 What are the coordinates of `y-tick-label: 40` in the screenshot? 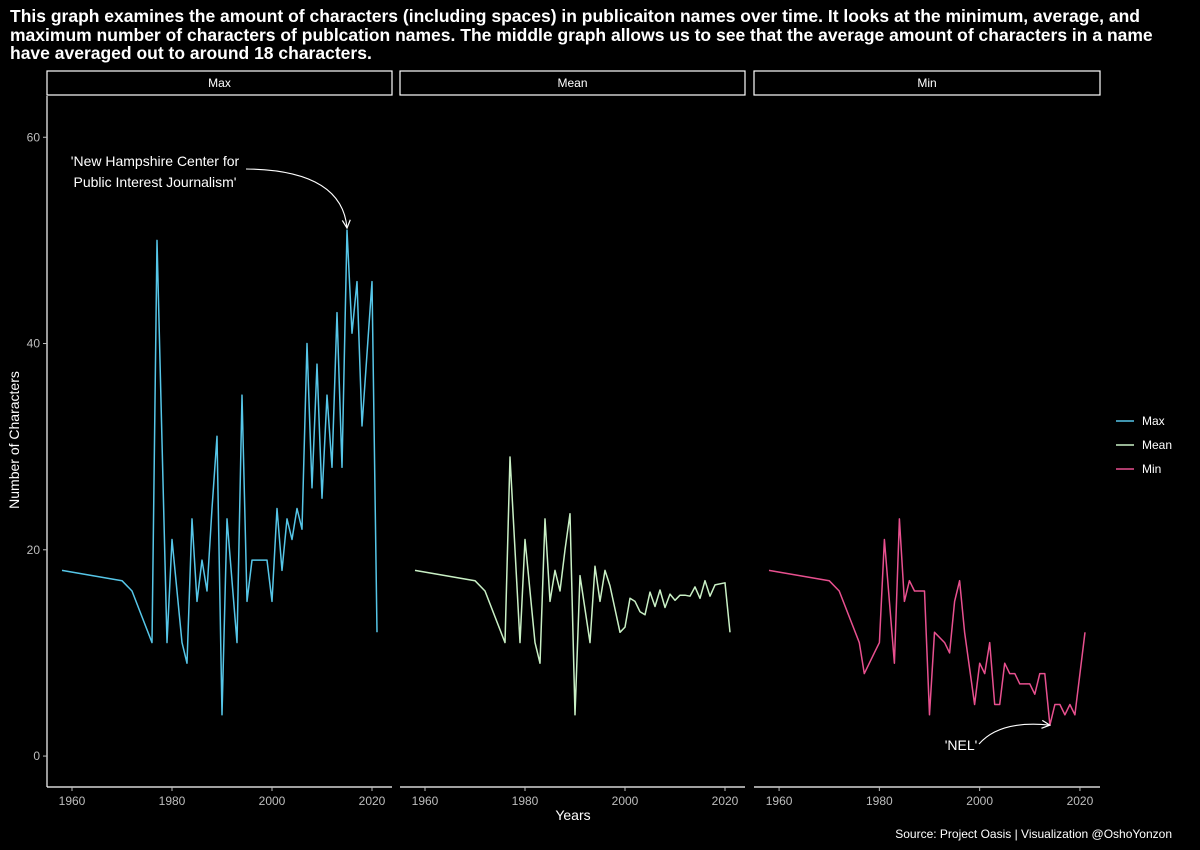 It's located at (34, 344).